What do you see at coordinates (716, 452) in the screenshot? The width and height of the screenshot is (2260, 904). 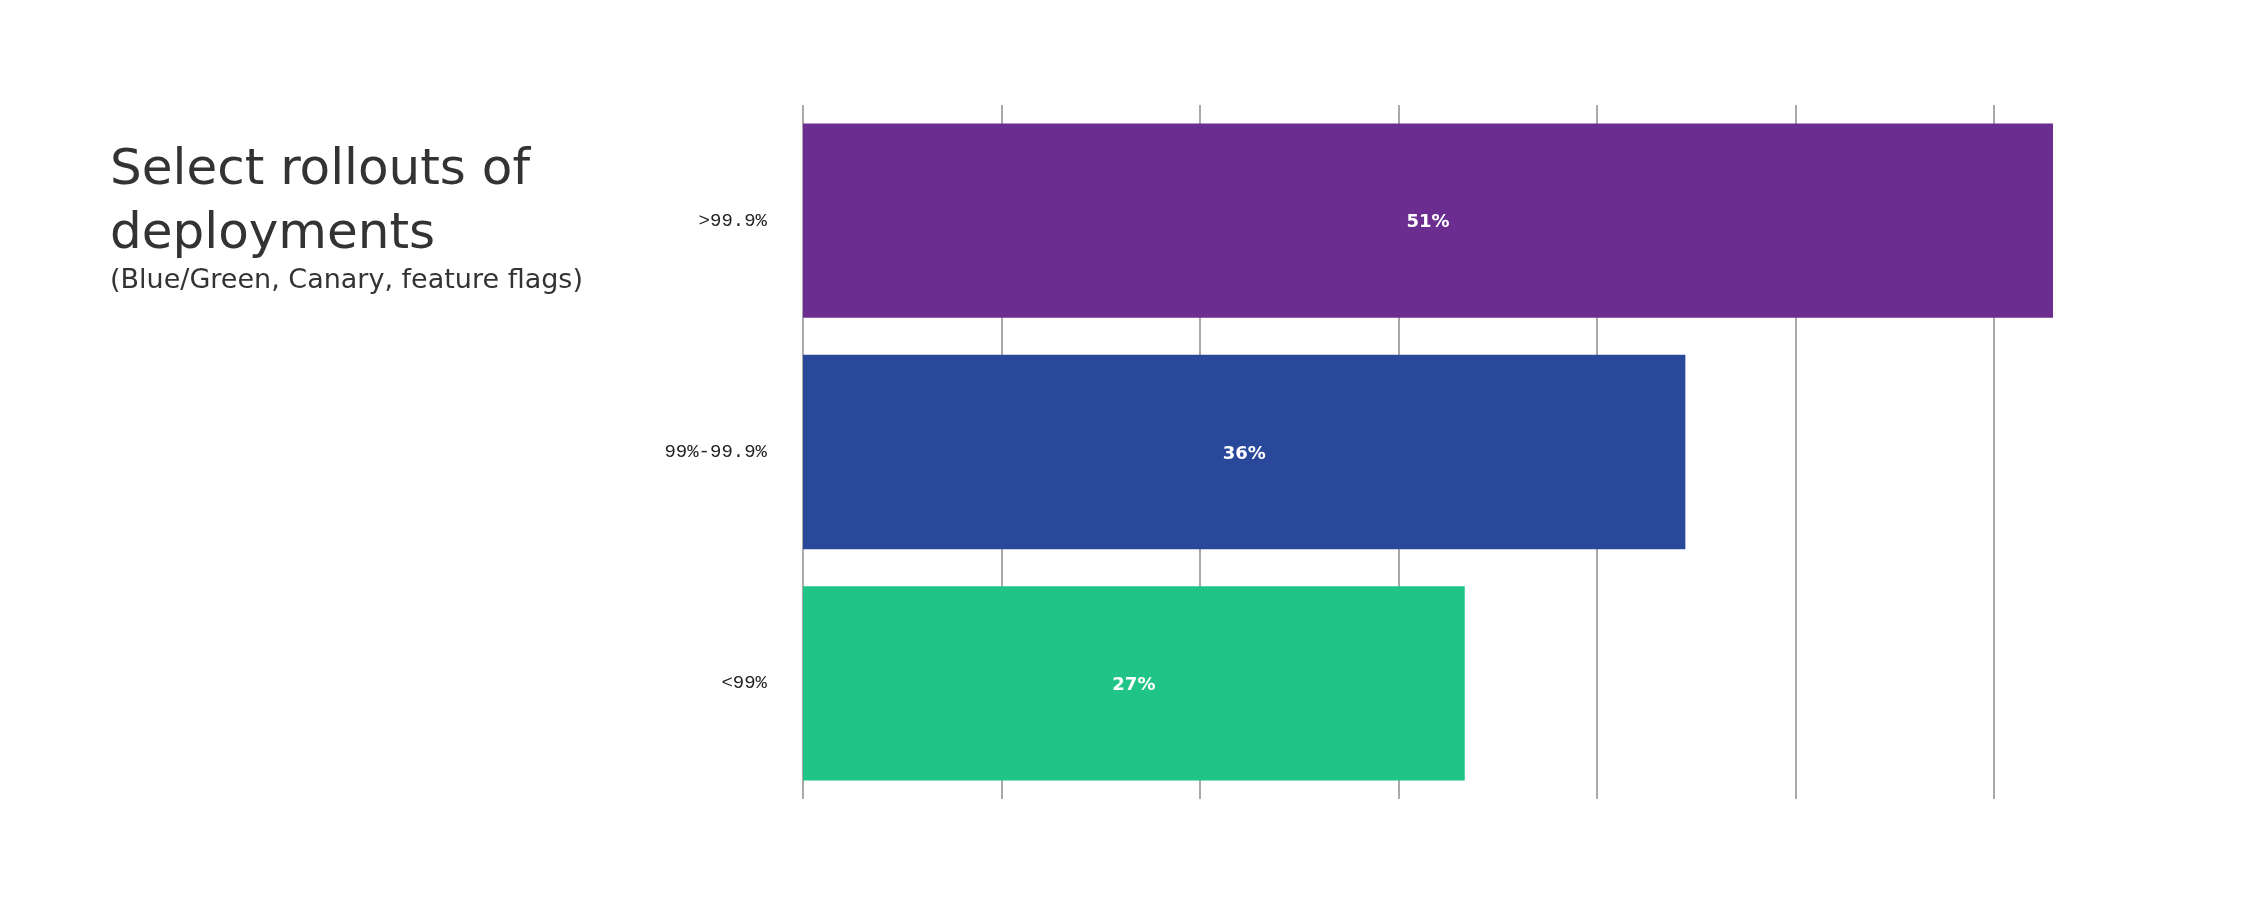 I see `y-tick-label: 99%-99.9%` at bounding box center [716, 452].